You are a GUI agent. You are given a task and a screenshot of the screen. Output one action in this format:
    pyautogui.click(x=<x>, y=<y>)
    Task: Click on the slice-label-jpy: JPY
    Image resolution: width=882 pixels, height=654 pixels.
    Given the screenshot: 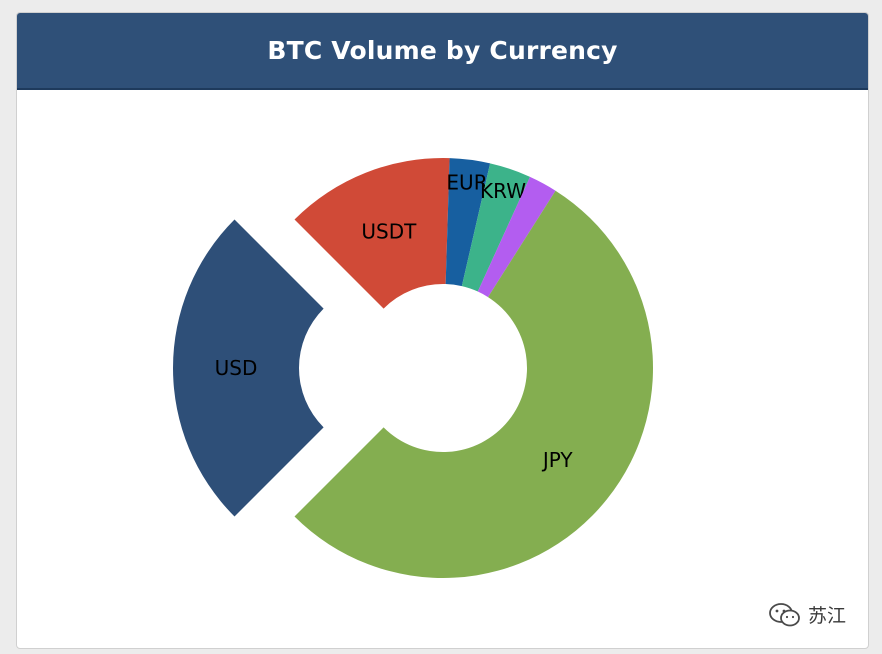 What is the action you would take?
    pyautogui.click(x=557, y=460)
    